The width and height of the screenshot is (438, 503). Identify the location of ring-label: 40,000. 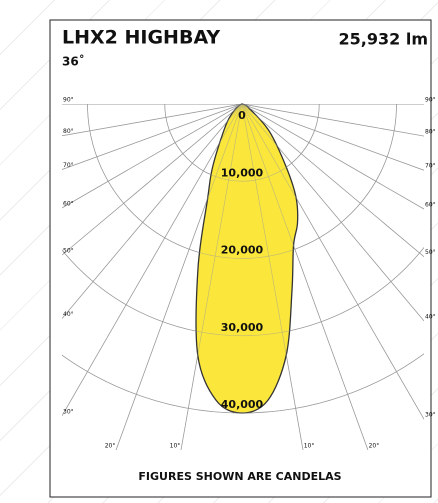
(242, 404).